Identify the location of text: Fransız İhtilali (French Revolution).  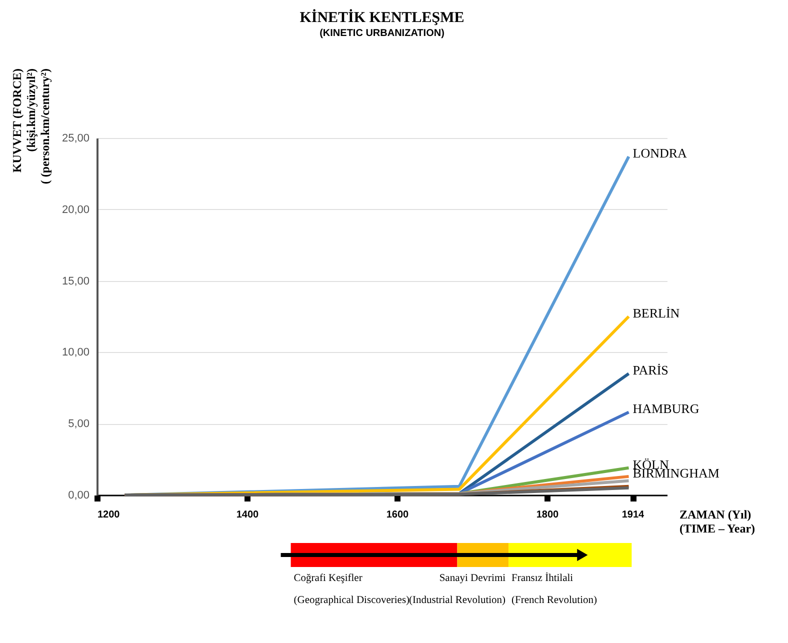
(555, 589).